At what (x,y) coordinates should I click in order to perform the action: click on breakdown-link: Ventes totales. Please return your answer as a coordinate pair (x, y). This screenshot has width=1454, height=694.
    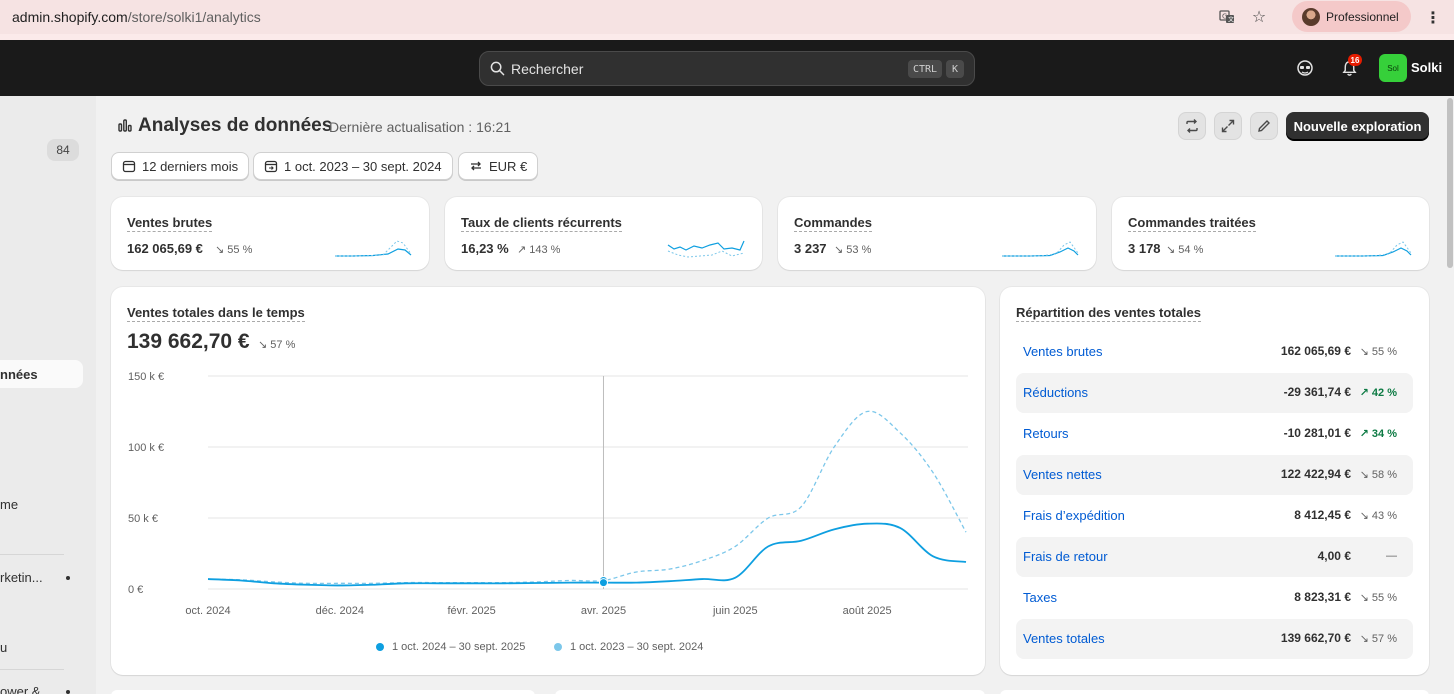
    Looking at the image, I should click on (1064, 638).